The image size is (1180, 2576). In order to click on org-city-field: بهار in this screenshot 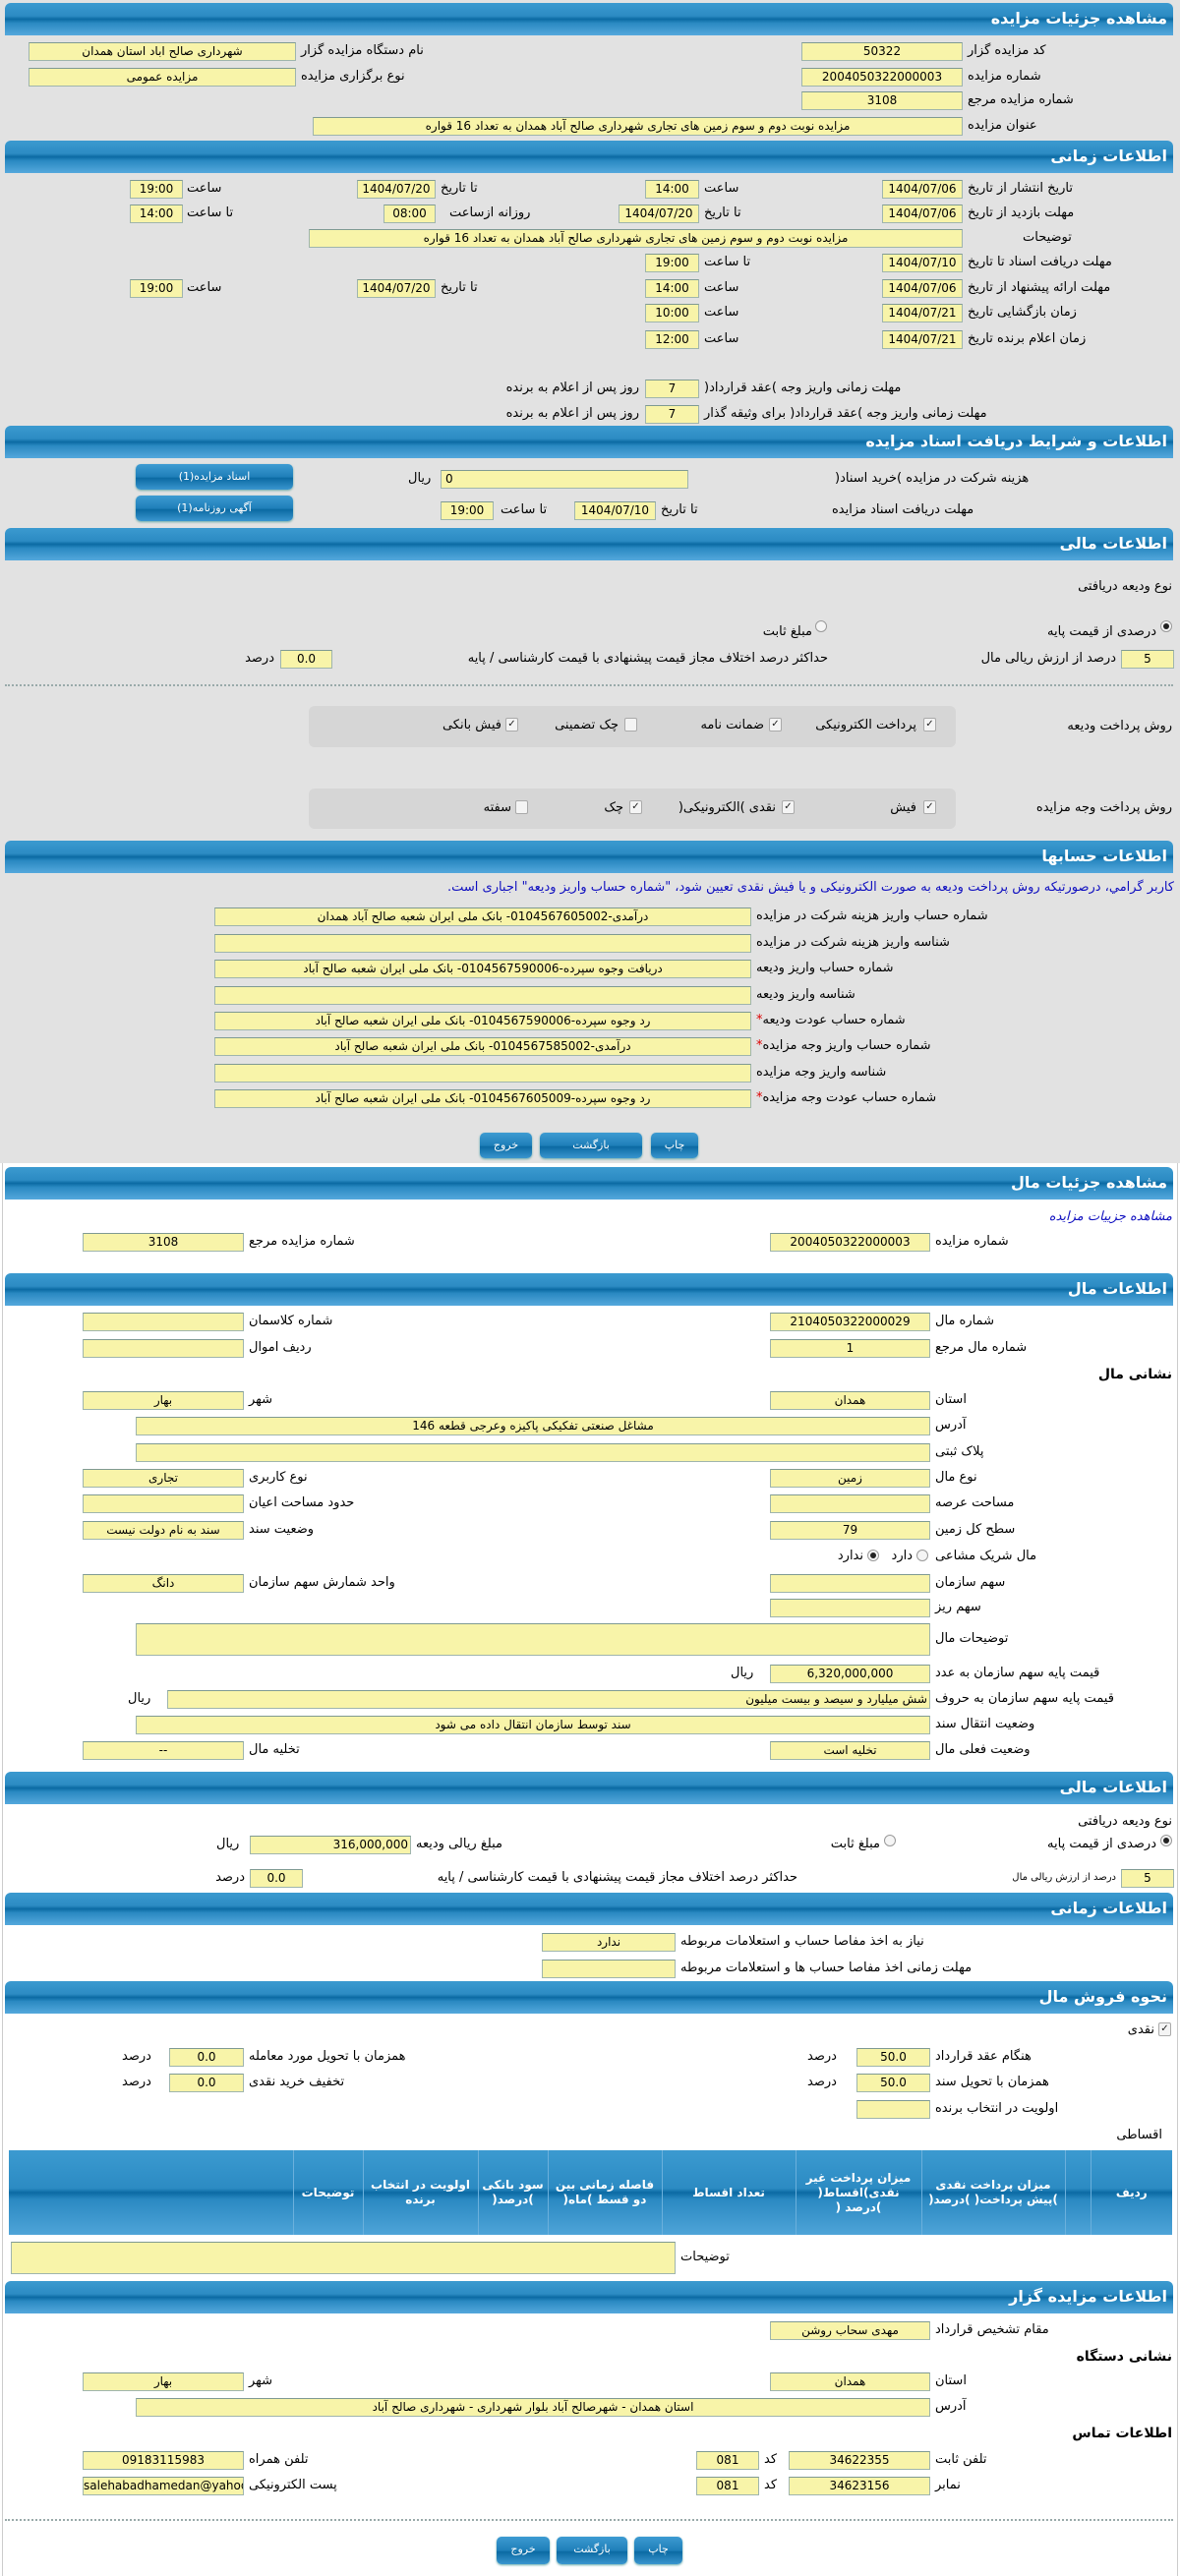, I will do `click(163, 2381)`.